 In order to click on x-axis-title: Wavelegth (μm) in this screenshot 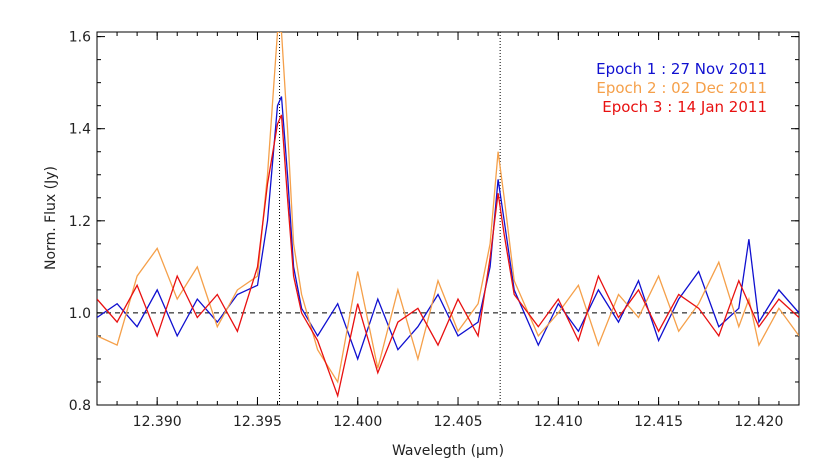, I will do `click(448, 451)`.